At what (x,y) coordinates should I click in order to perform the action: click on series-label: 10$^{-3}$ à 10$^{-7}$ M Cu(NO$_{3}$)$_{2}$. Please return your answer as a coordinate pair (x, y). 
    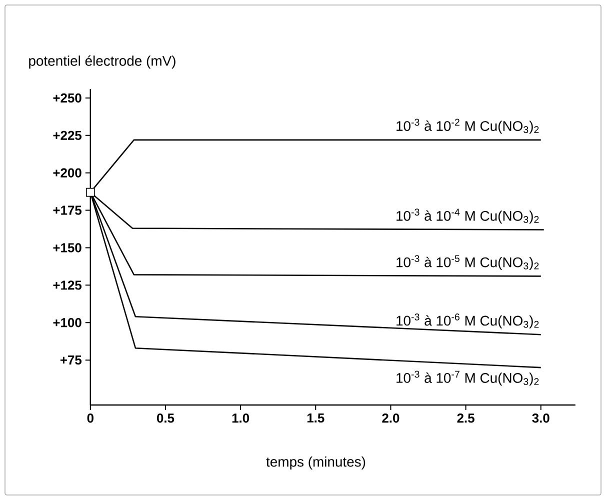
    Looking at the image, I should click on (467, 378).